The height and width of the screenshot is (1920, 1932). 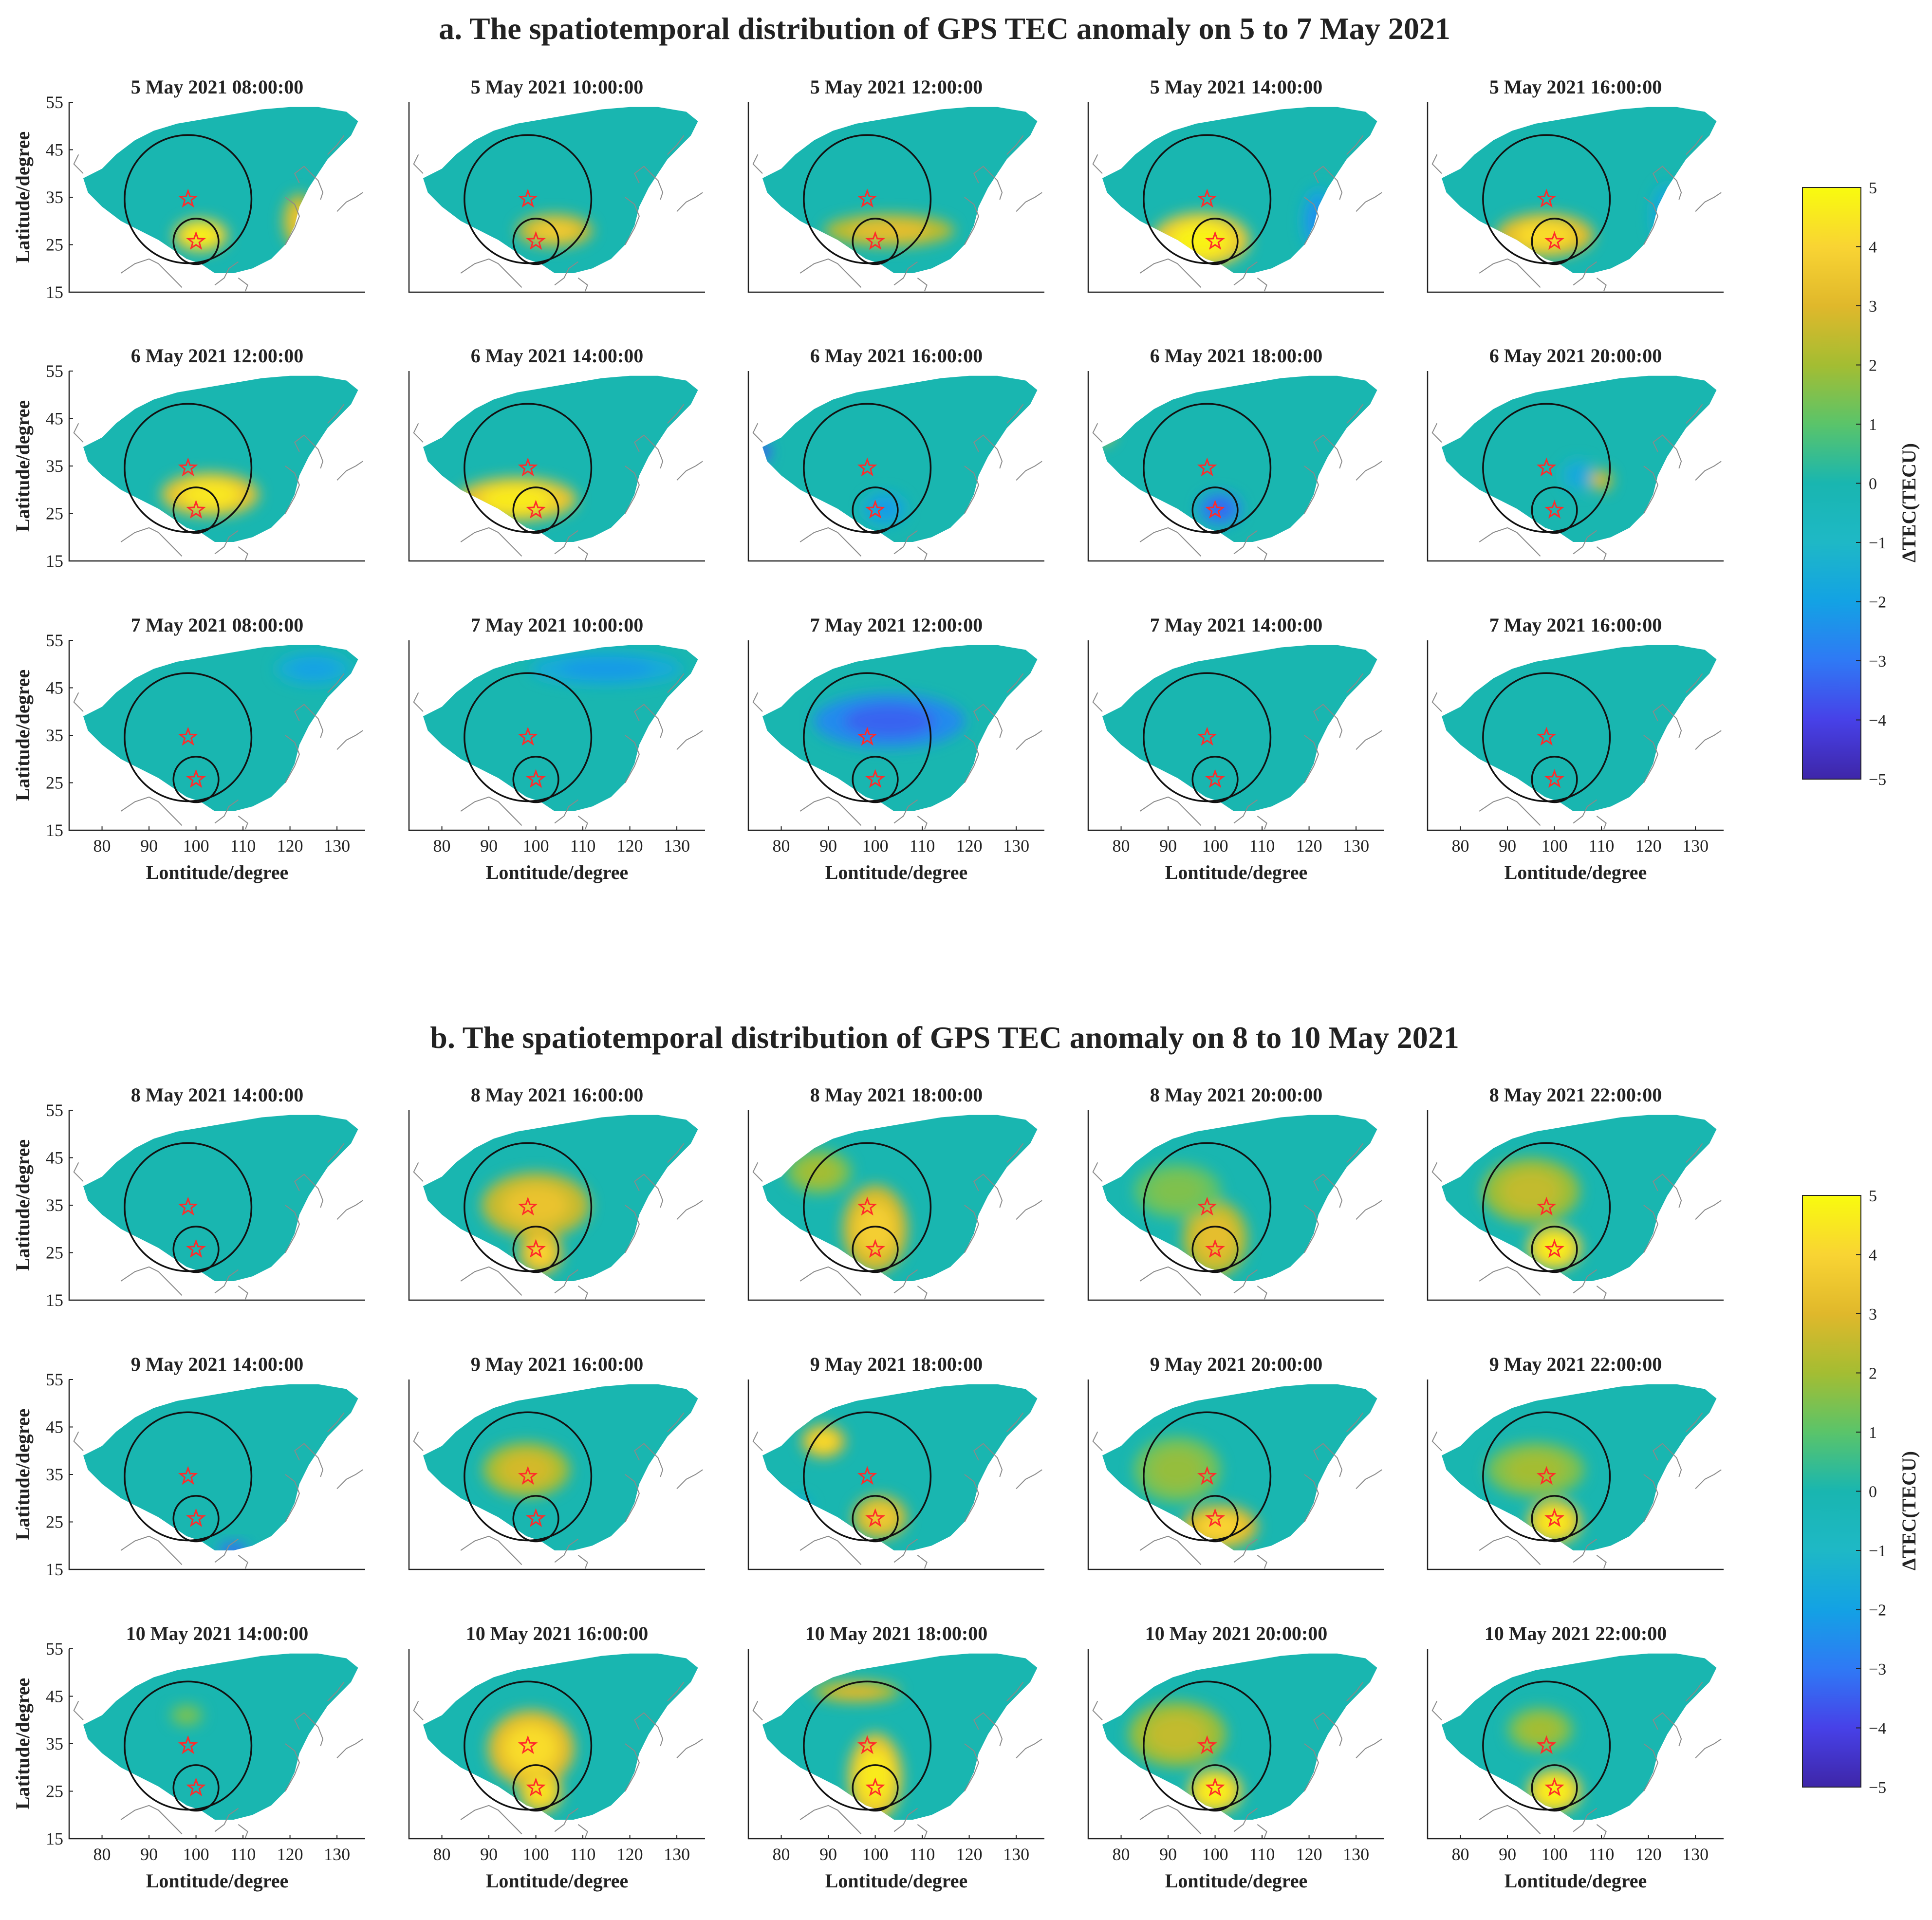 I want to click on colorbar-tick-label: 5, so click(x=1873, y=1196).